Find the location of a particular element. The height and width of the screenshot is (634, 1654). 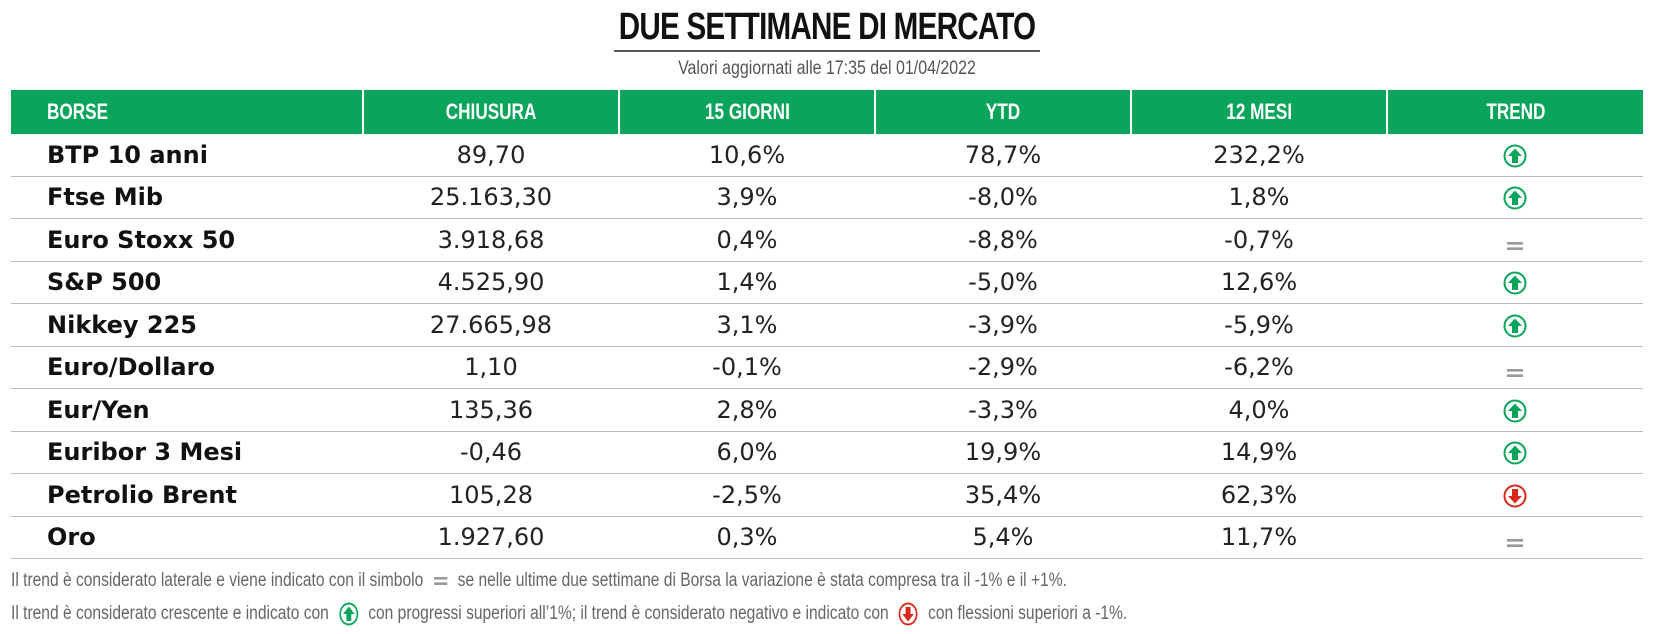

row-name: Oro is located at coordinates (187, 537).